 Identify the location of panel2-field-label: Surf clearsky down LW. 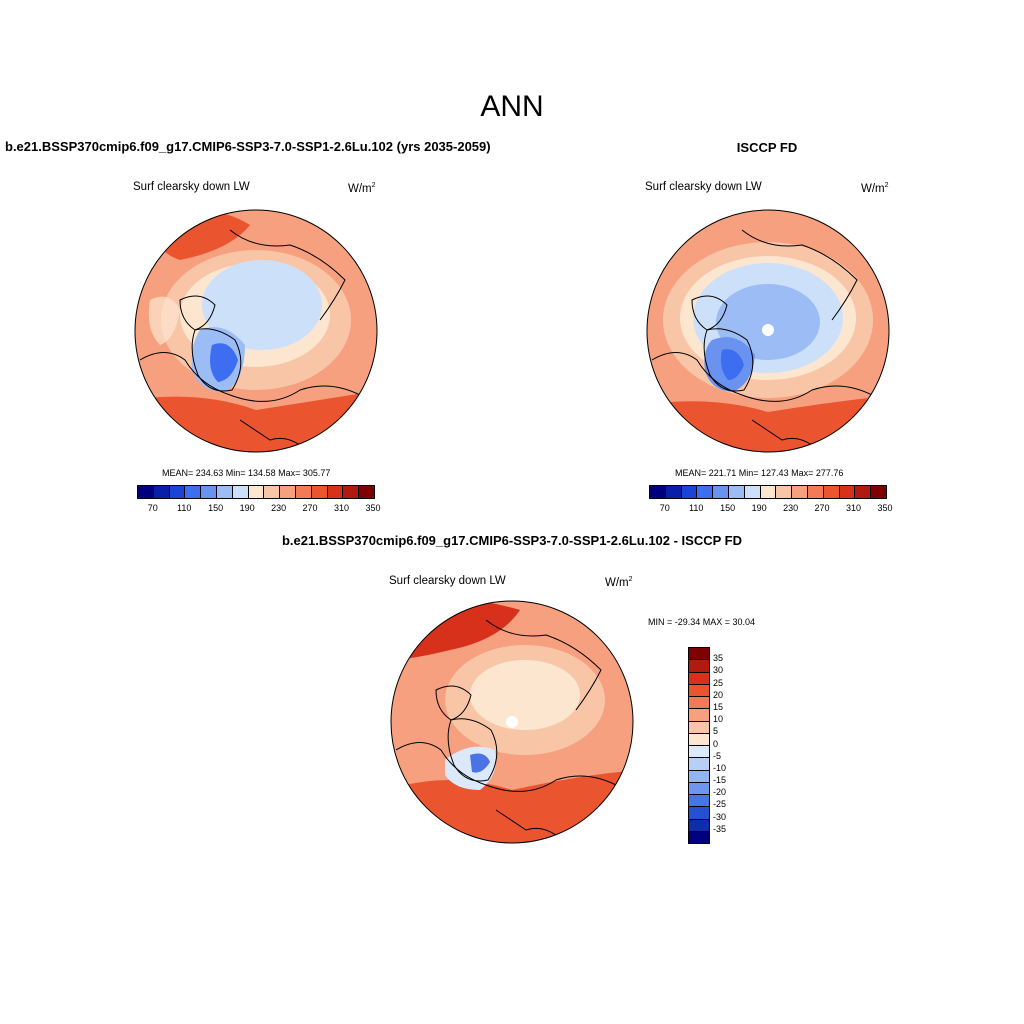
(703, 187).